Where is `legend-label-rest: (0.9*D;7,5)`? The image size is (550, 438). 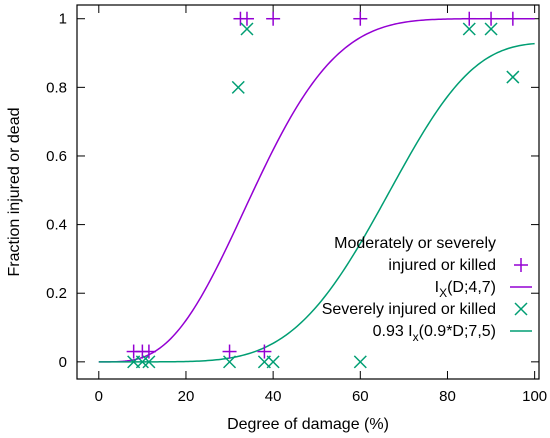 legend-label-rest: (0.9*D;7,5) is located at coordinates (457, 331).